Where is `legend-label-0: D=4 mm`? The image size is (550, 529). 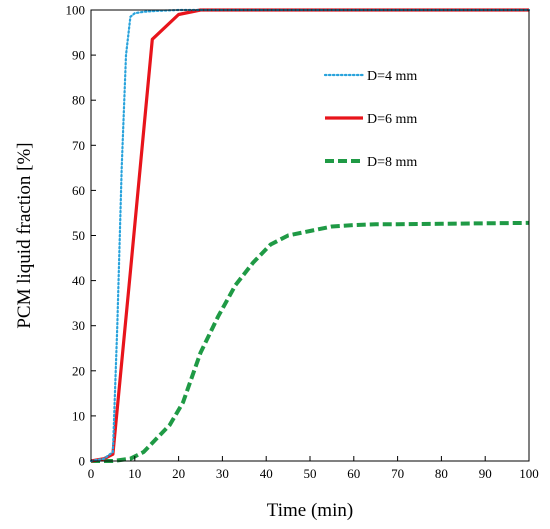
legend-label-0: D=4 mm is located at coordinates (392, 76).